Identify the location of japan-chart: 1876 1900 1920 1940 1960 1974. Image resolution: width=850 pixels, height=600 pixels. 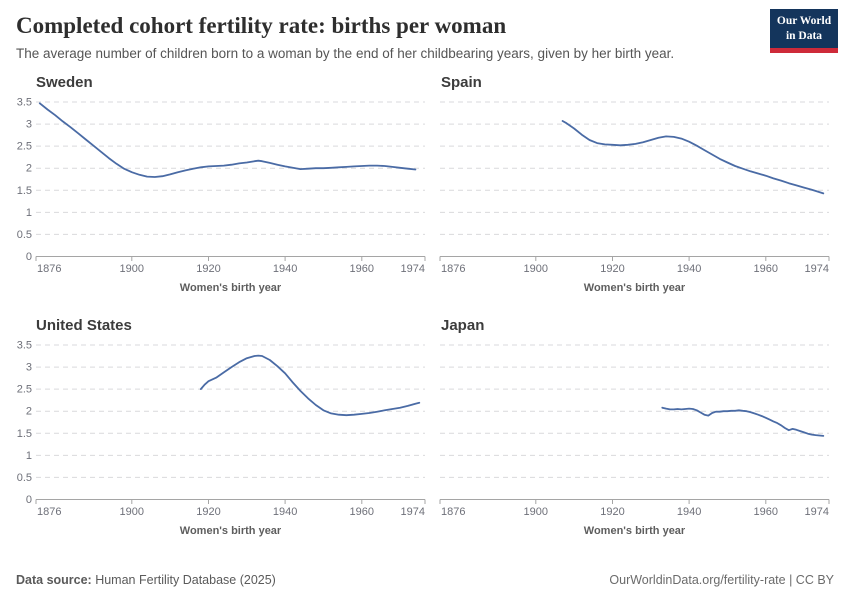
(634, 431).